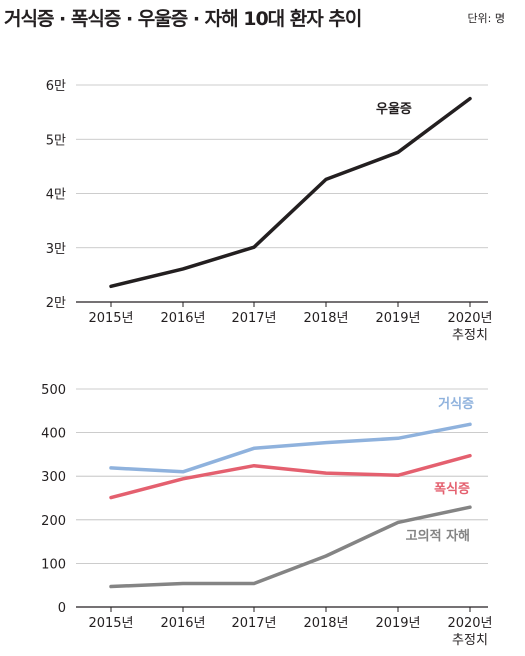 The image size is (525, 656). I want to click on y-tick-label: 500, so click(53, 390).